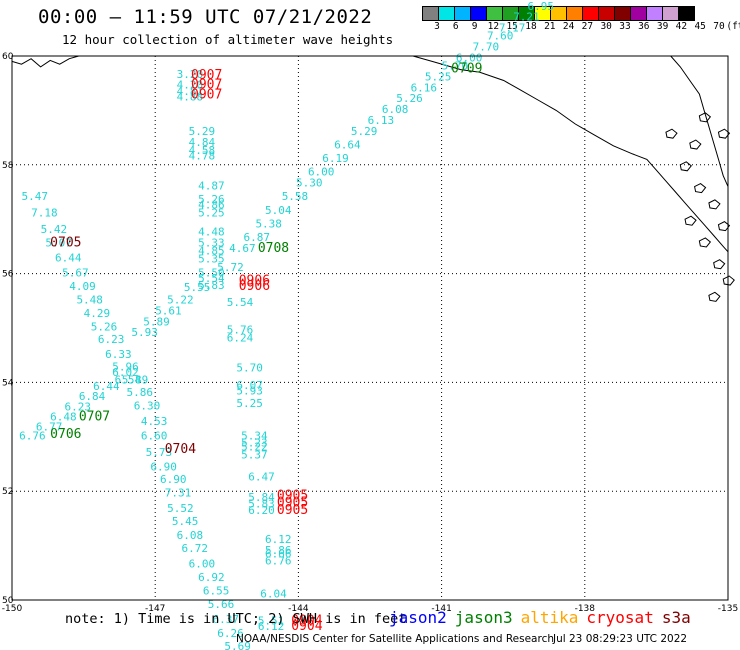 The image size is (740, 650). I want to click on swh-value: 6.12, so click(271, 626).